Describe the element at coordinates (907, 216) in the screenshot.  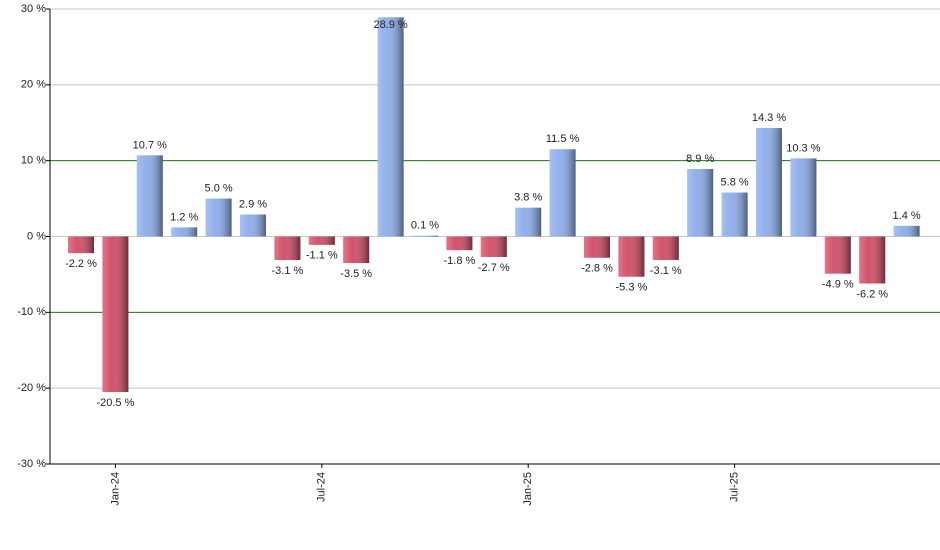
I see `value-label: 1.4 %` at that location.